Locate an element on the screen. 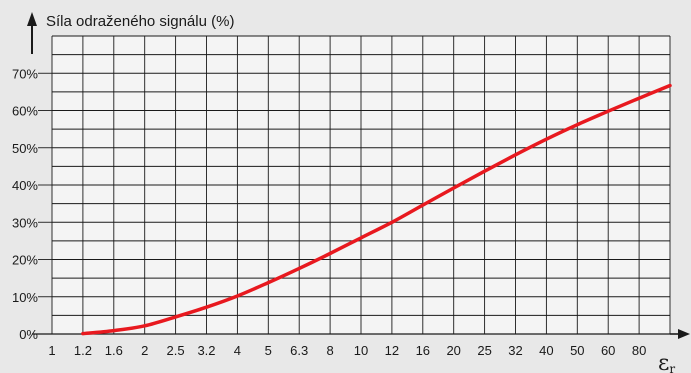 This screenshot has width=691, height=373. x-tick-label: 4 is located at coordinates (237, 350).